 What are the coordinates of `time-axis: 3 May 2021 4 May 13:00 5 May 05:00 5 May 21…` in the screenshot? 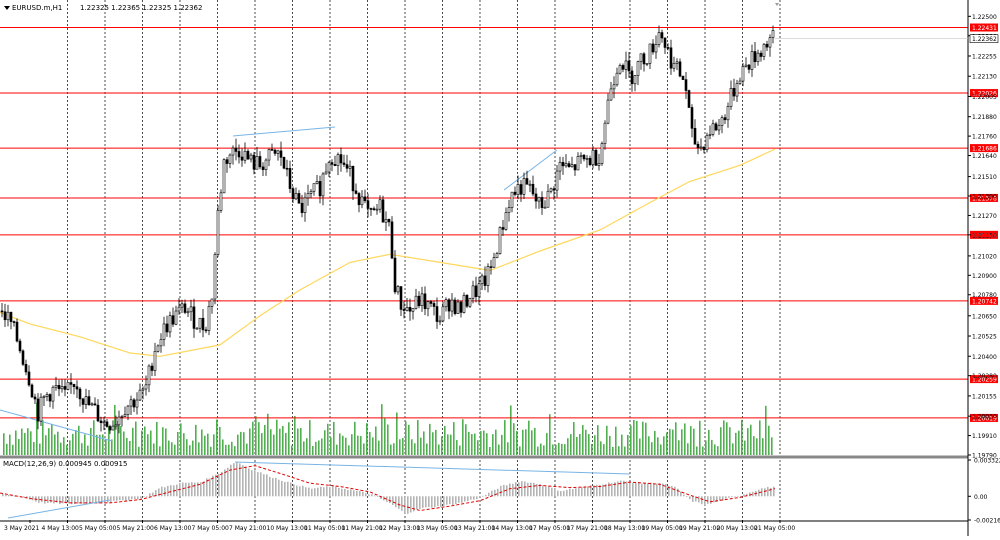 It's located at (399, 526).